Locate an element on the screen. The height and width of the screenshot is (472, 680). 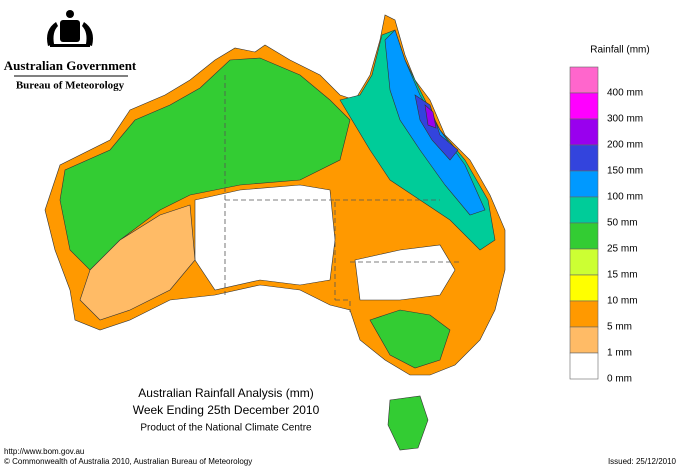
legend-label: 5 mm is located at coordinates (619, 327).